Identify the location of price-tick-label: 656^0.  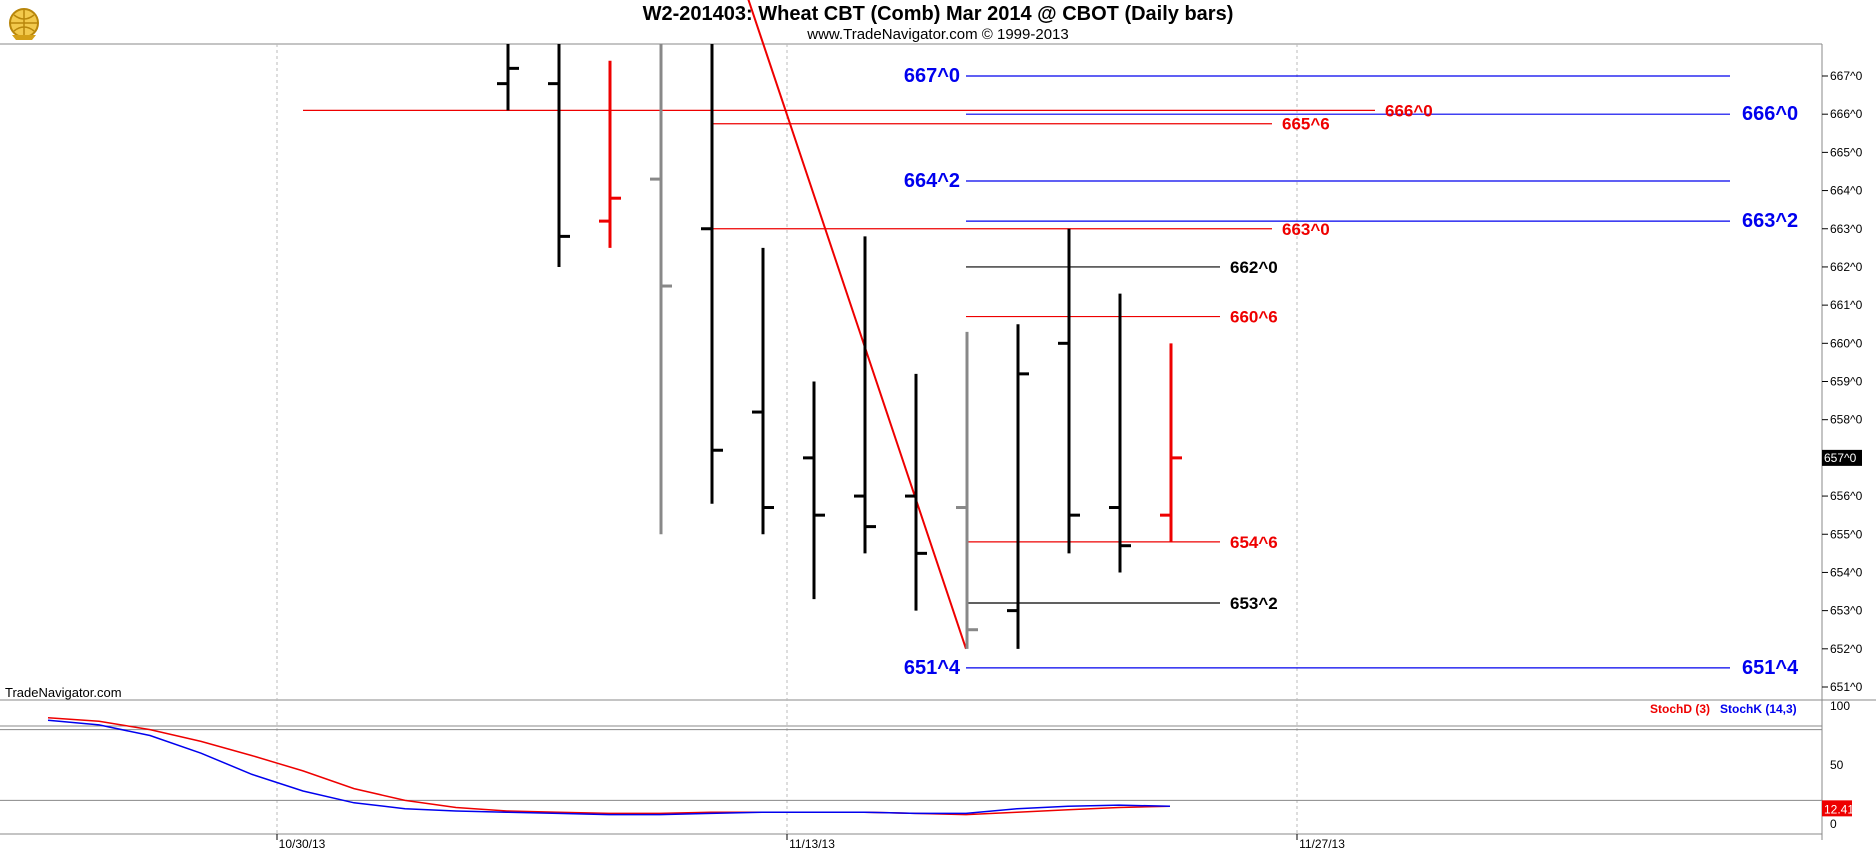
(1846, 496).